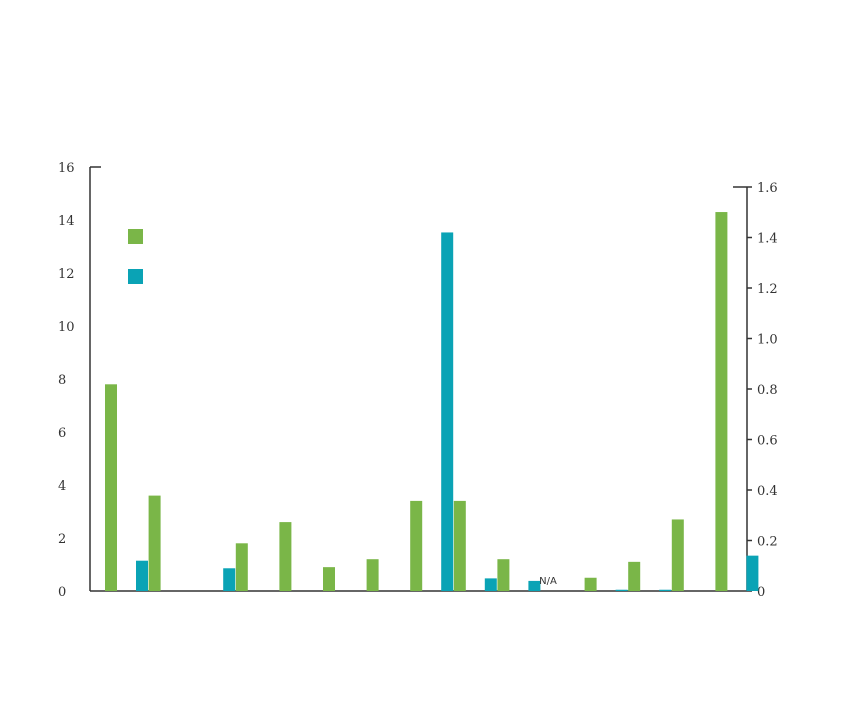  What do you see at coordinates (767, 239) in the screenshot?
I see `right-tick-label: 1.4` at bounding box center [767, 239].